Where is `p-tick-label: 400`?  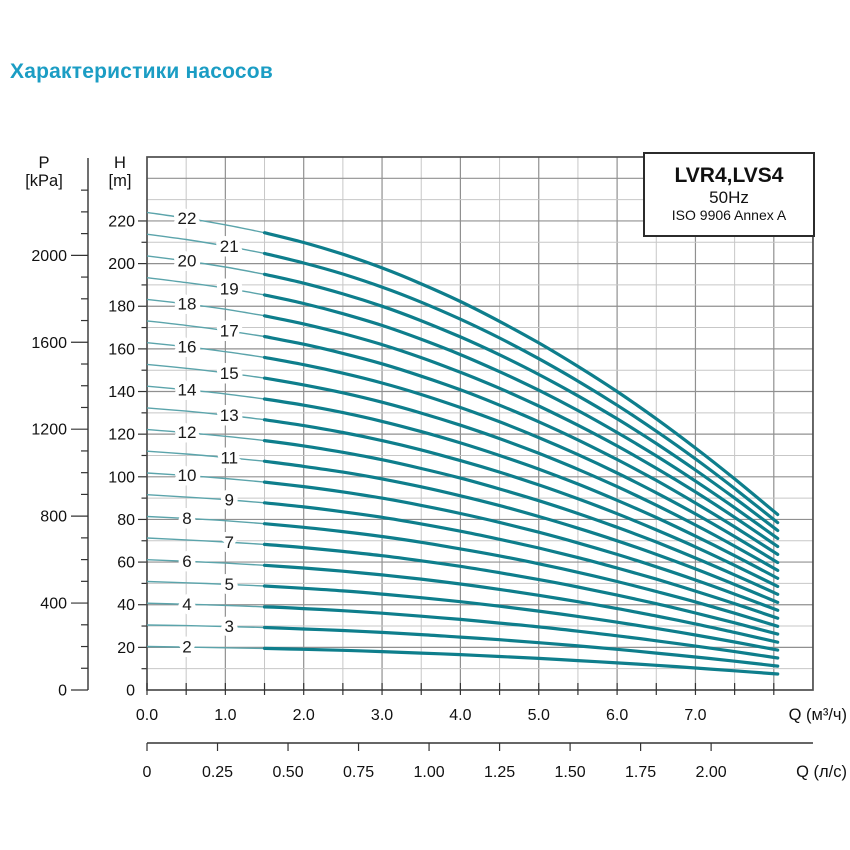 p-tick-label: 400 is located at coordinates (53, 604).